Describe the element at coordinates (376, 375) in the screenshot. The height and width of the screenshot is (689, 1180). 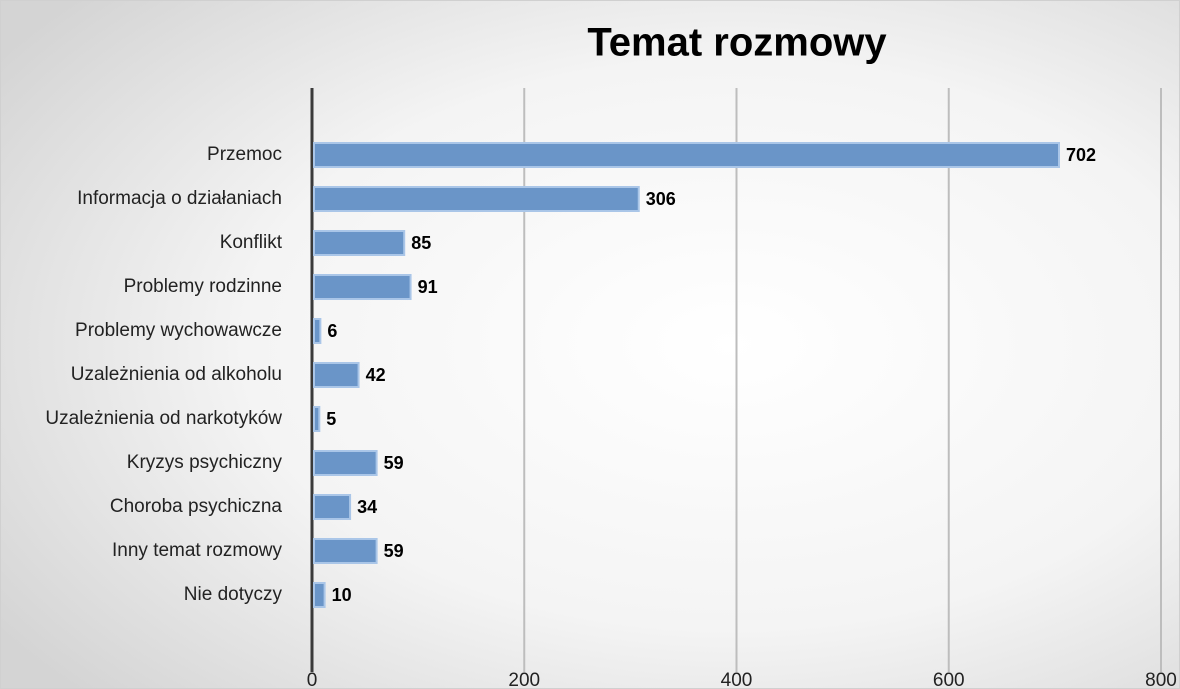
I see `value-label: 42` at that location.